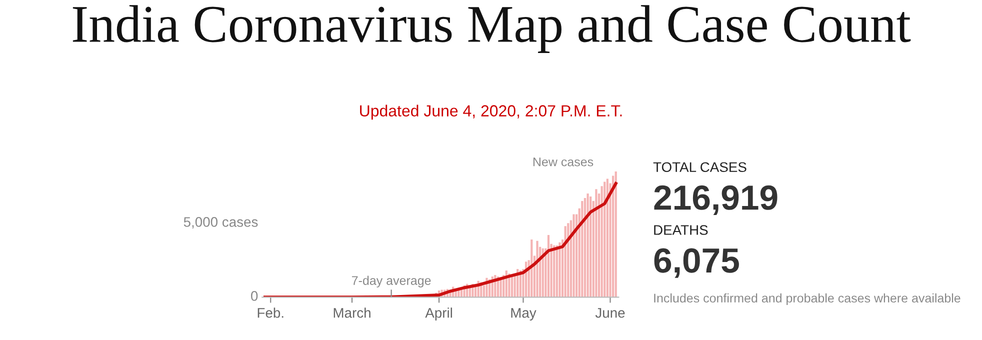 The height and width of the screenshot is (340, 982). Describe the element at coordinates (438, 314) in the screenshot. I see `x-tick-label: April` at that location.